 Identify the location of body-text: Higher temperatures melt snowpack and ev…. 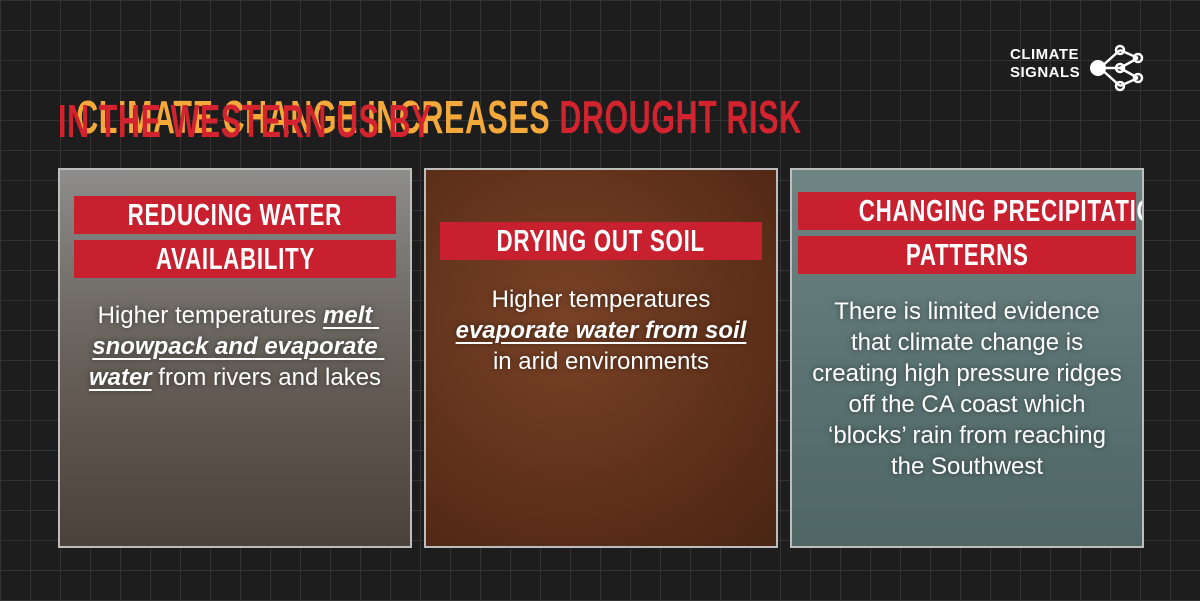
(235, 346).